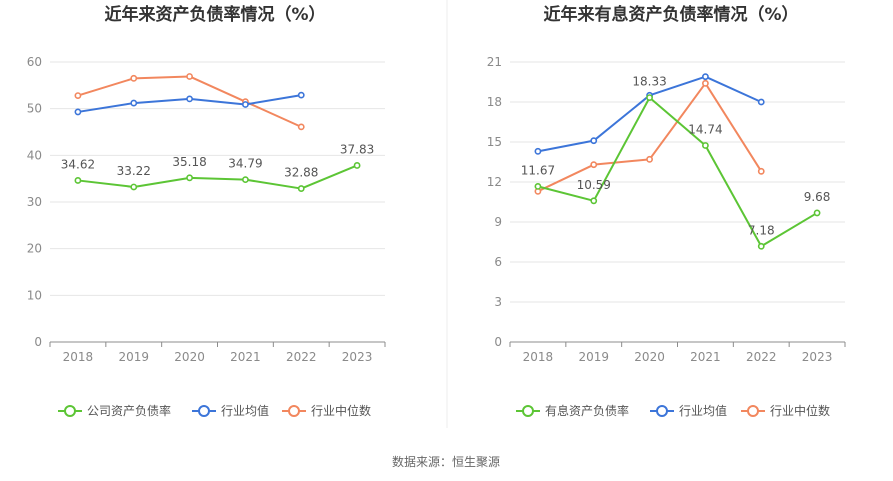  I want to click on data-label: 33.22, so click(134, 171).